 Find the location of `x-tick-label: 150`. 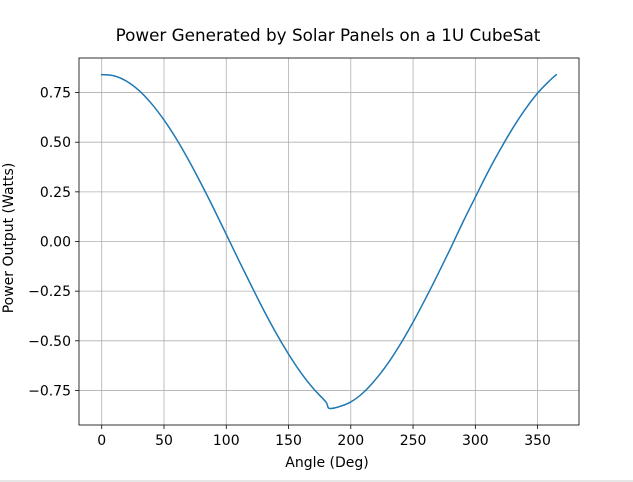

x-tick-label: 150 is located at coordinates (288, 441).